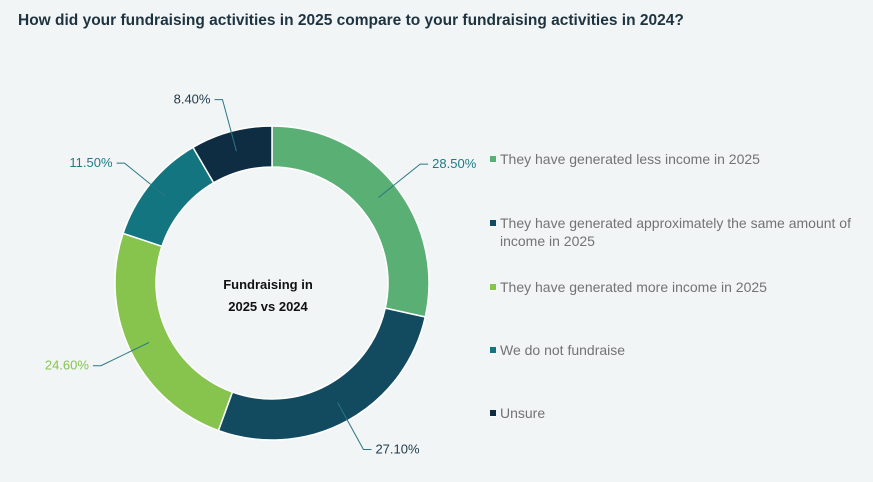 This screenshot has height=482, width=873. What do you see at coordinates (523, 413) in the screenshot?
I see `legend-label: Unsure` at bounding box center [523, 413].